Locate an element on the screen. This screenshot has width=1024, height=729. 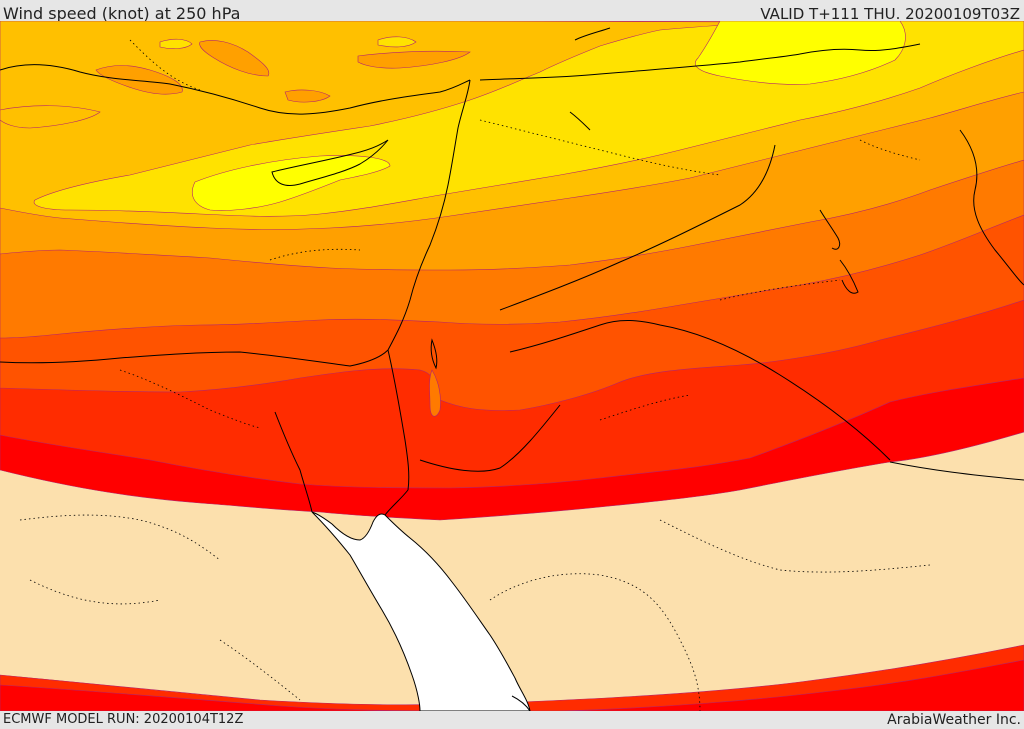
band-3-pocket is located at coordinates (50, 117).